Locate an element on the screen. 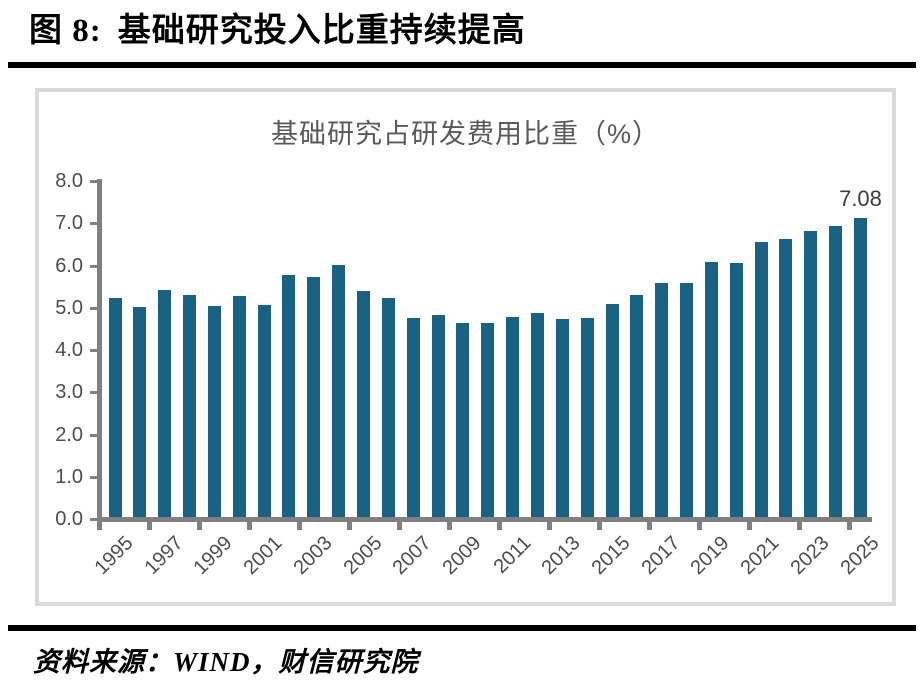 The height and width of the screenshot is (690, 924). bar-2004 is located at coordinates (339, 391).